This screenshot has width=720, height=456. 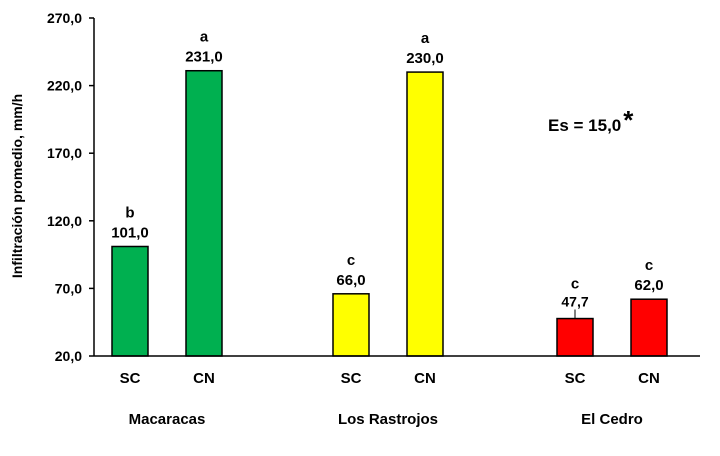 I want to click on bar-value-label: 231,0, so click(x=204, y=57).